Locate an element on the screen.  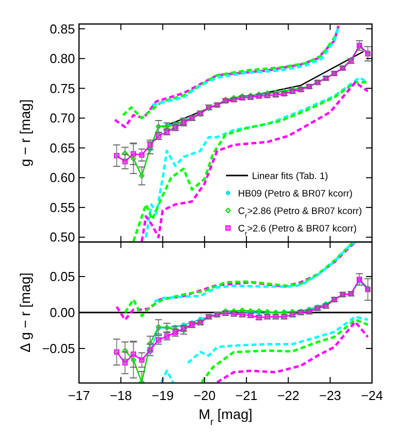
y-tick-label: 0.80 is located at coordinates (62, 58).